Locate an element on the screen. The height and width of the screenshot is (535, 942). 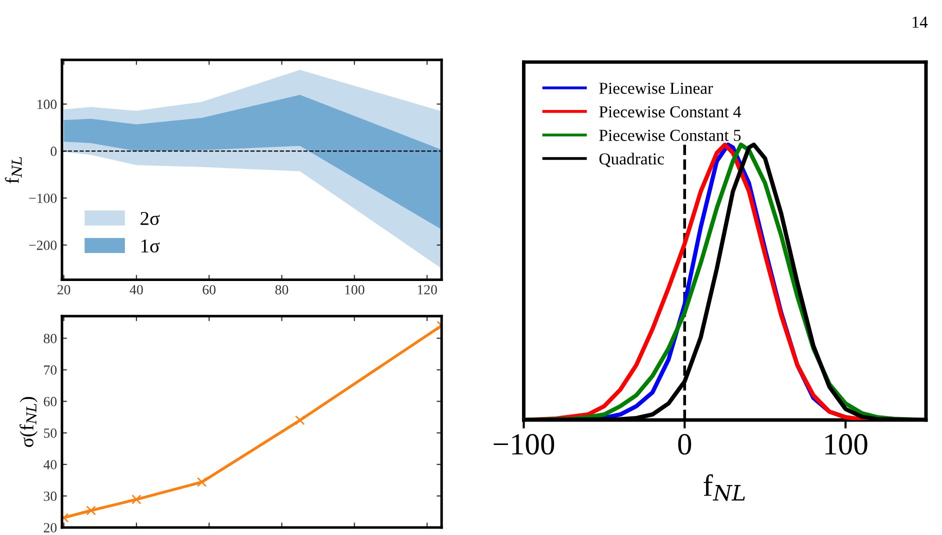
y-tick-label: 80 is located at coordinates (50, 339).